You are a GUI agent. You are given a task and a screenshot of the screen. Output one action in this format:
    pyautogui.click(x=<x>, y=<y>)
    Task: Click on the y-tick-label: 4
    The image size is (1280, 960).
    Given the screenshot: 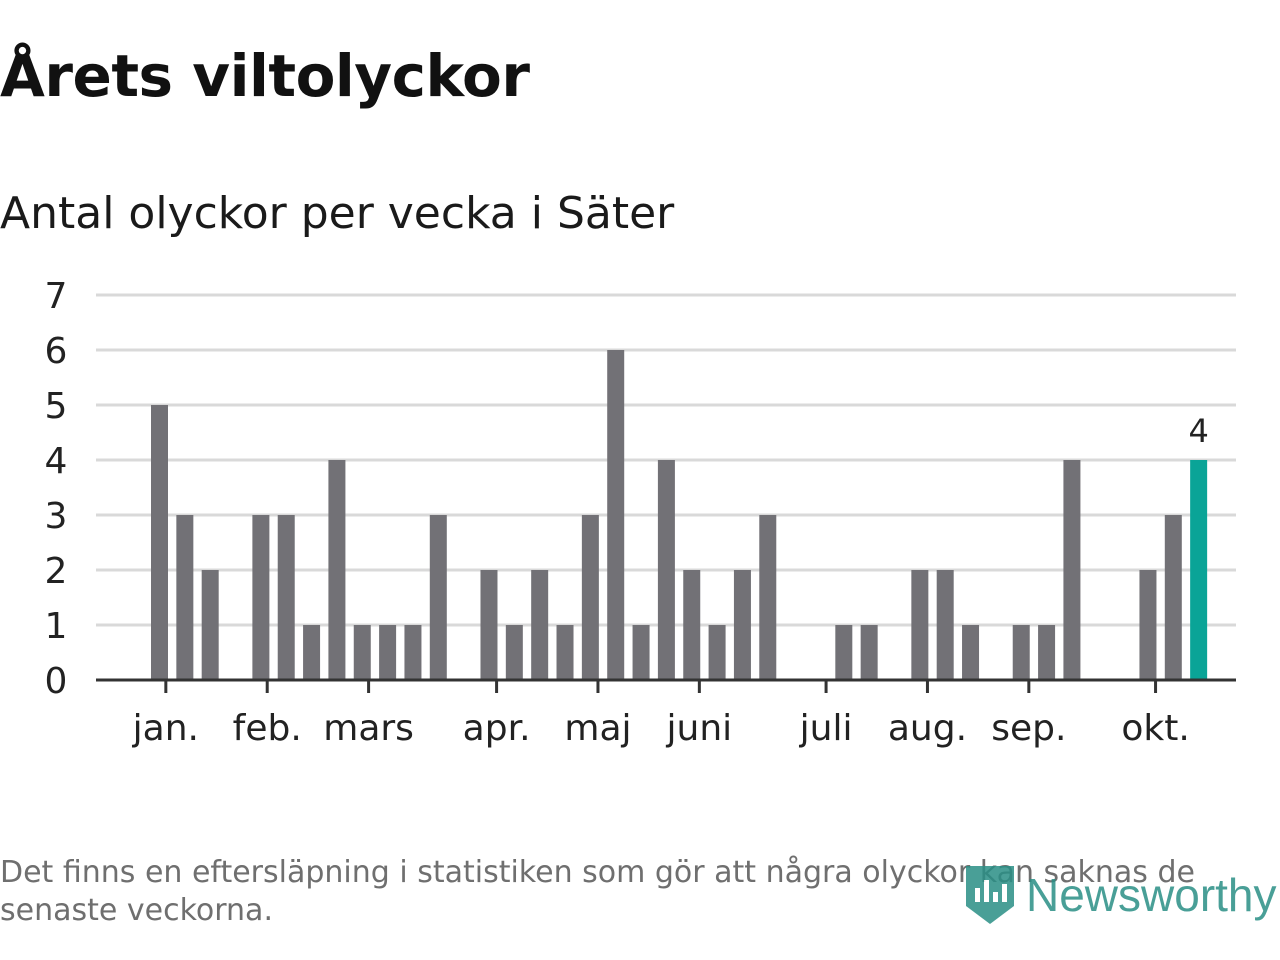 What is the action you would take?
    pyautogui.click(x=56, y=461)
    